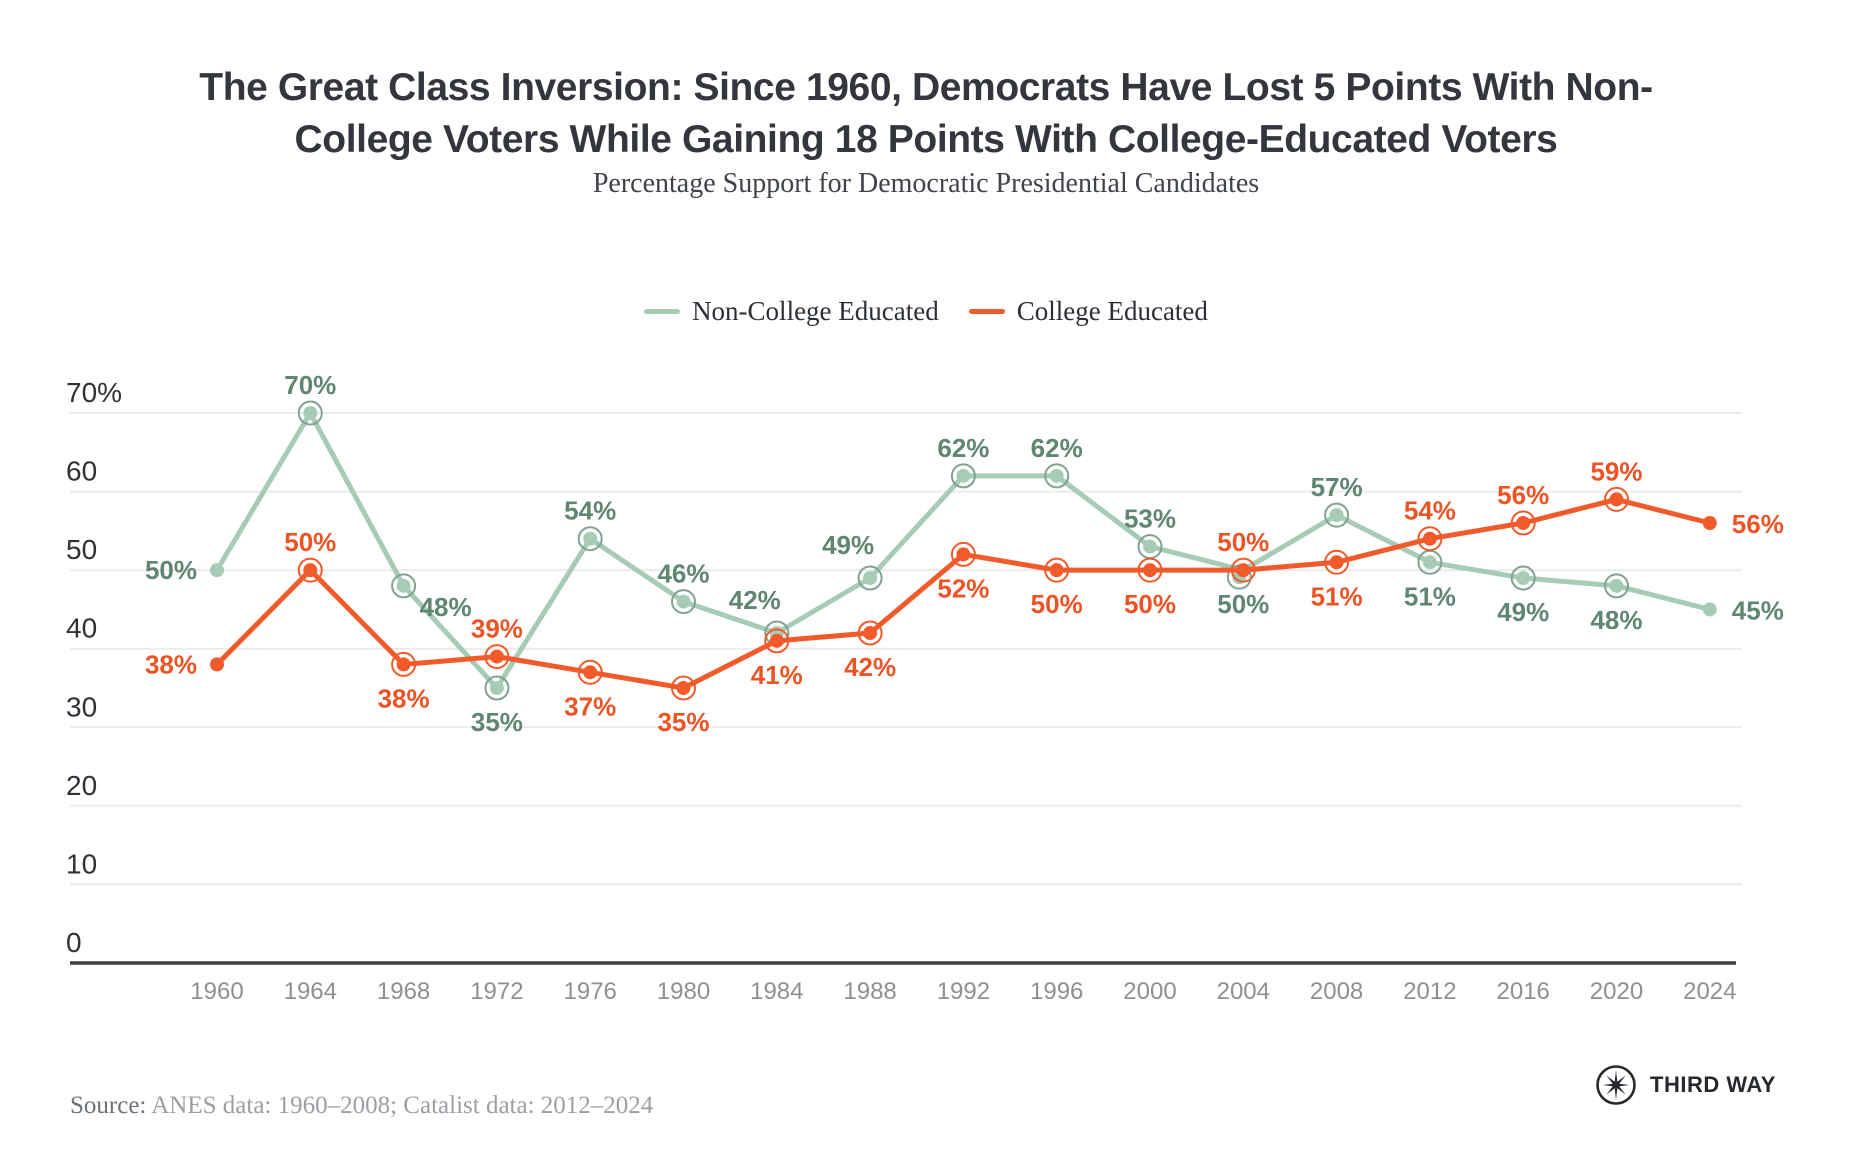 The width and height of the screenshot is (1852, 1176). What do you see at coordinates (1056, 991) in the screenshot?
I see `x-tick-label-1996: 1996` at bounding box center [1056, 991].